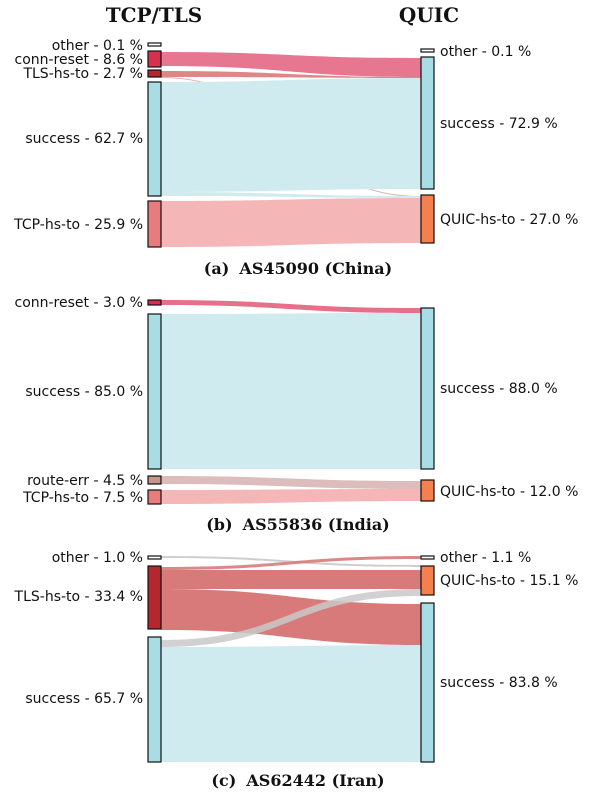  Describe the element at coordinates (85, 481) in the screenshot. I see `label-b-left-route-err: route-err - 4.5 %` at that location.